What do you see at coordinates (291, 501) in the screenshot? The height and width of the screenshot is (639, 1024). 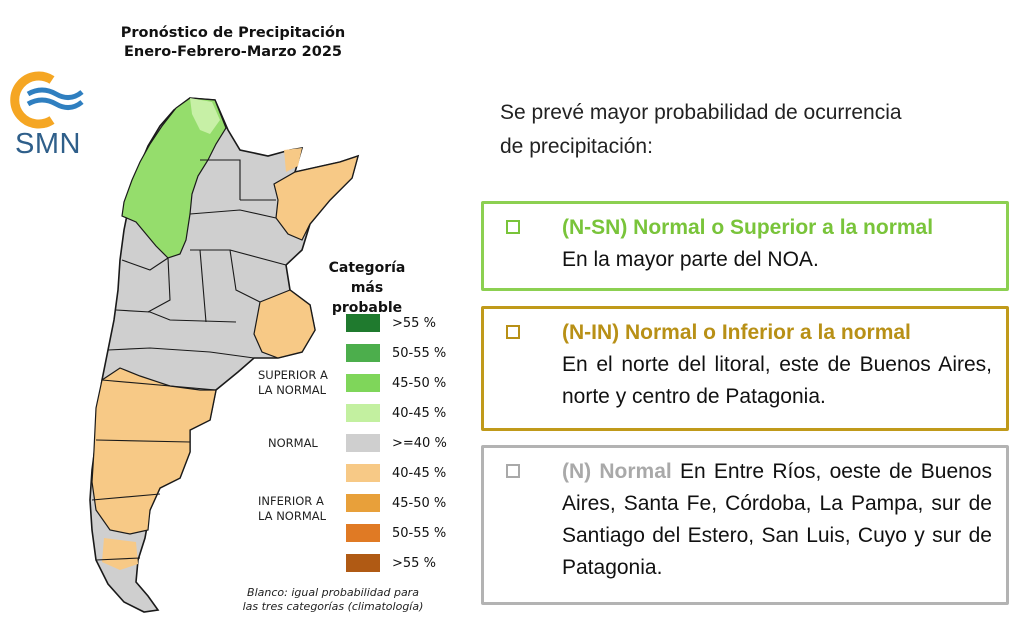 I see `legend-group-inferior-line1: INFERIOR A` at bounding box center [291, 501].